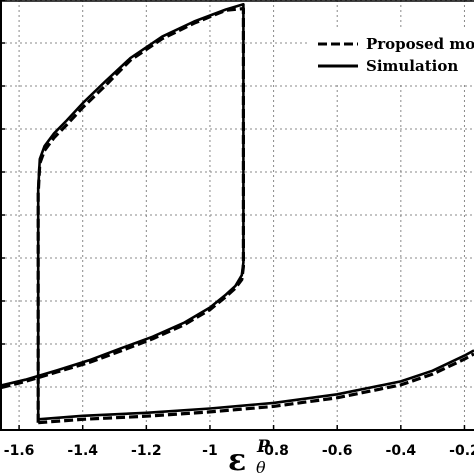 This screenshot has width=474, height=474. What do you see at coordinates (237, 458) in the screenshot?
I see `xlabel-symbol: ε` at bounding box center [237, 458].